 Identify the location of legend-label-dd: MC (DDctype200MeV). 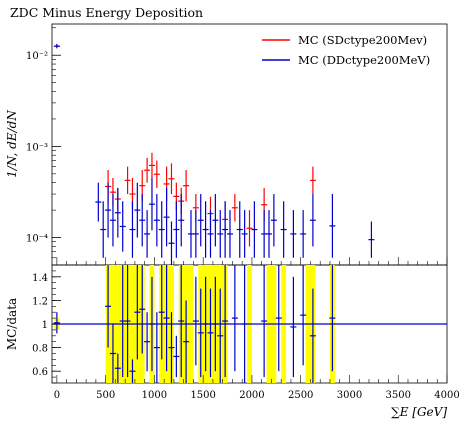
(364, 60).